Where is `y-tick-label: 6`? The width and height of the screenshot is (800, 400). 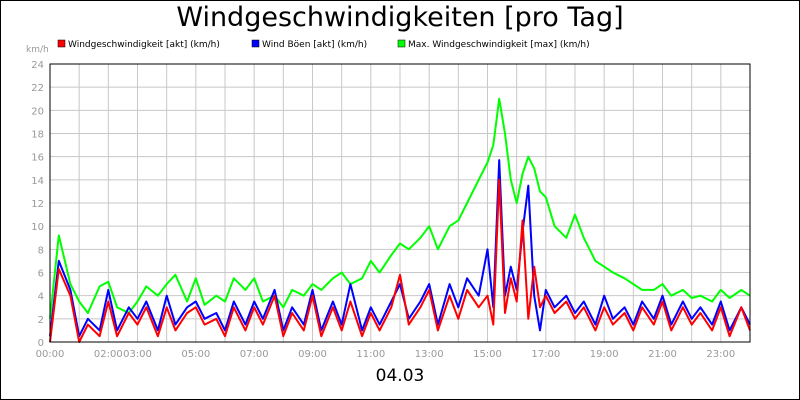 y-tick-label: 6 is located at coordinates (41, 274).